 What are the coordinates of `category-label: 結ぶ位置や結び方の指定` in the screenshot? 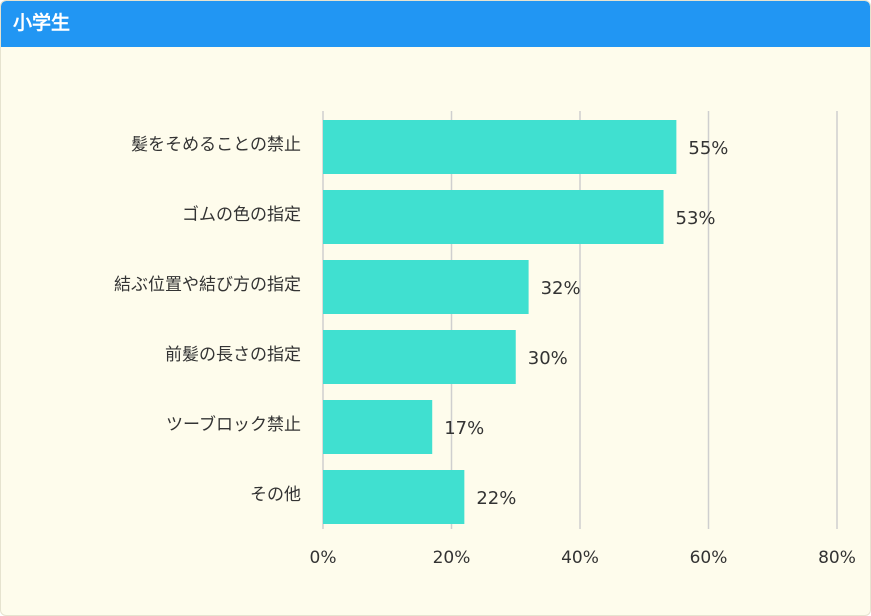 It's located at (207, 285).